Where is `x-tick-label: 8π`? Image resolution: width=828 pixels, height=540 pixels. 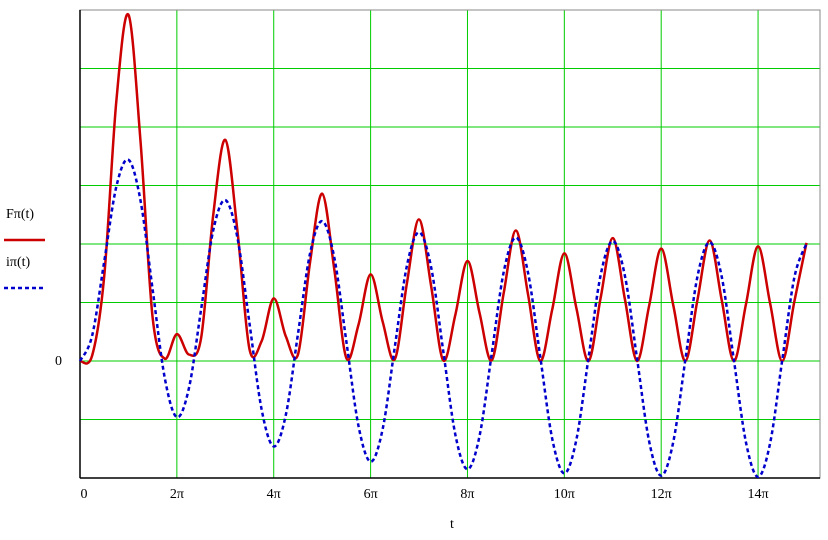 x-tick-label: 8π is located at coordinates (467, 494).